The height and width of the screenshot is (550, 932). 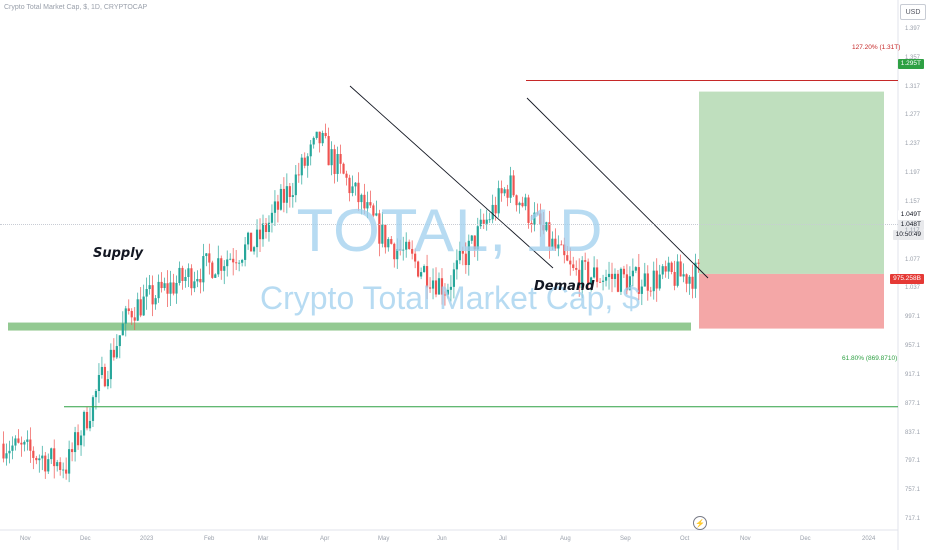 I want to click on y-axis-label: 717.1, so click(x=913, y=519).